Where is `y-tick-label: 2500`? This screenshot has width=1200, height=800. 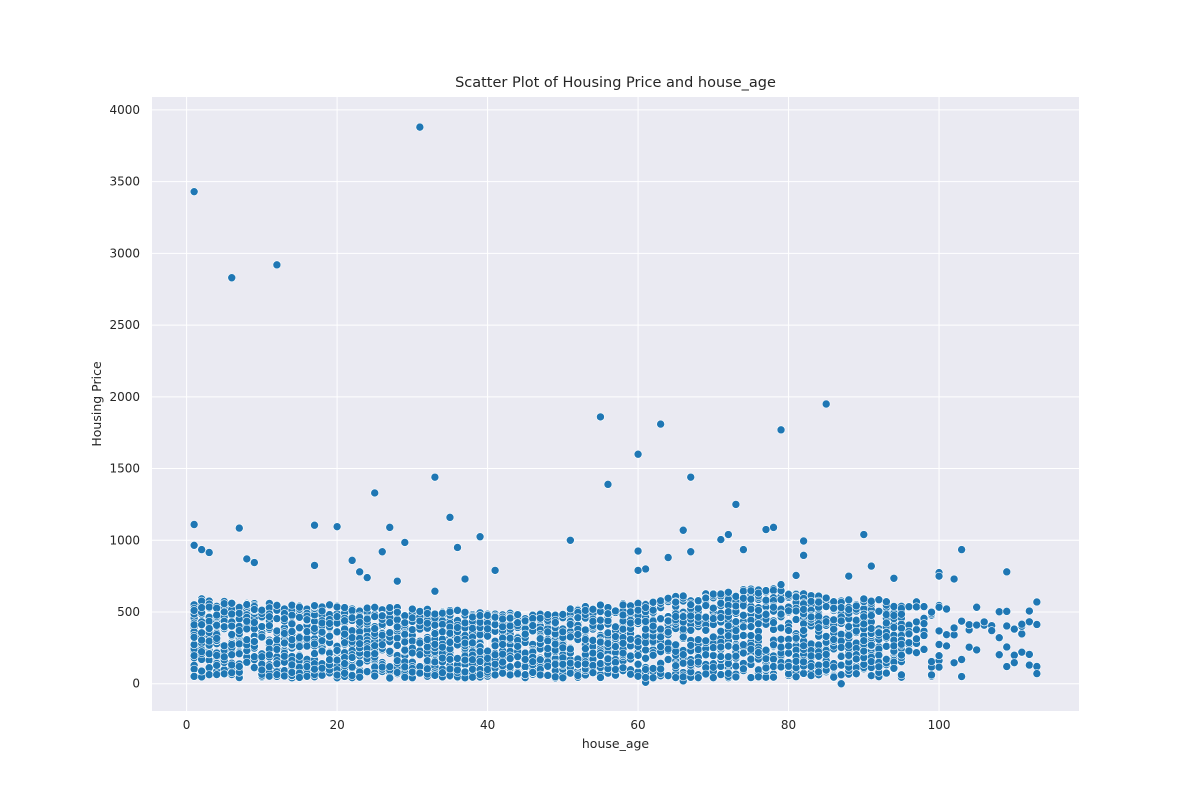
y-tick-label: 2500 is located at coordinates (124, 325).